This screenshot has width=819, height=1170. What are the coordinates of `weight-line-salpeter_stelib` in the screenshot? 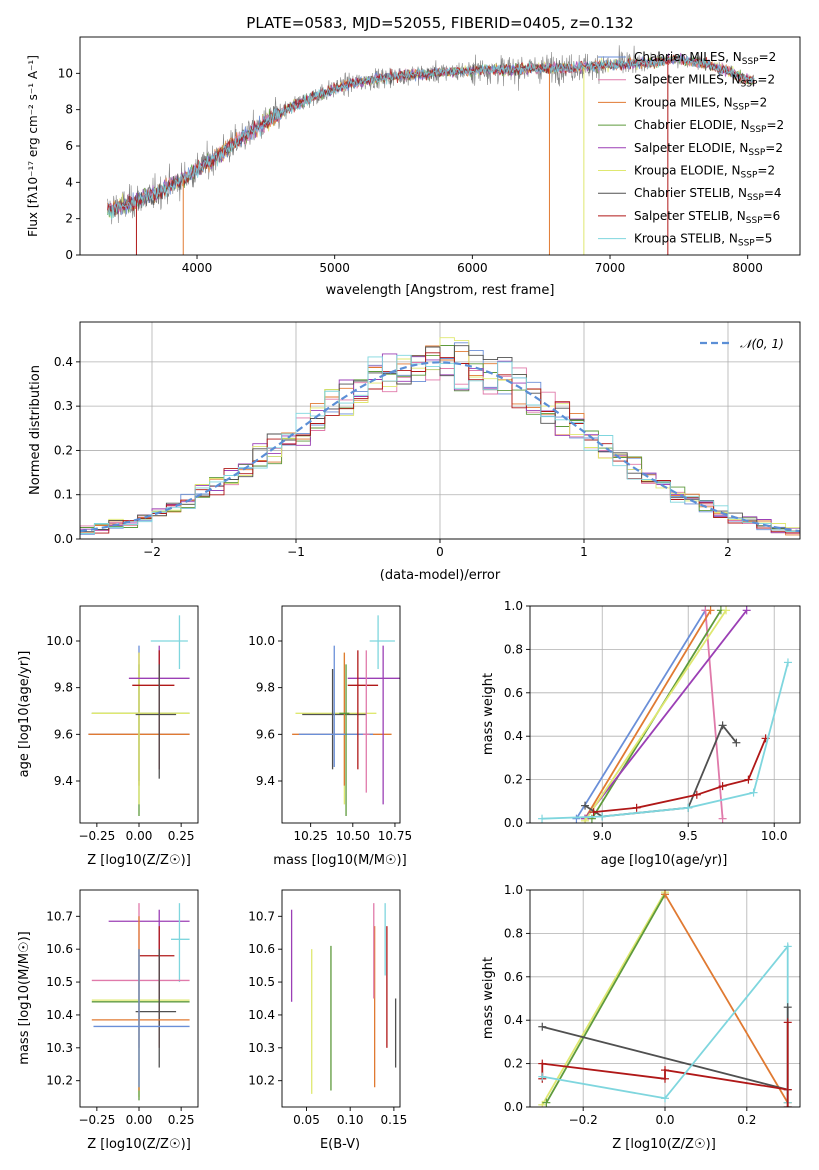 It's located at (680, 775).